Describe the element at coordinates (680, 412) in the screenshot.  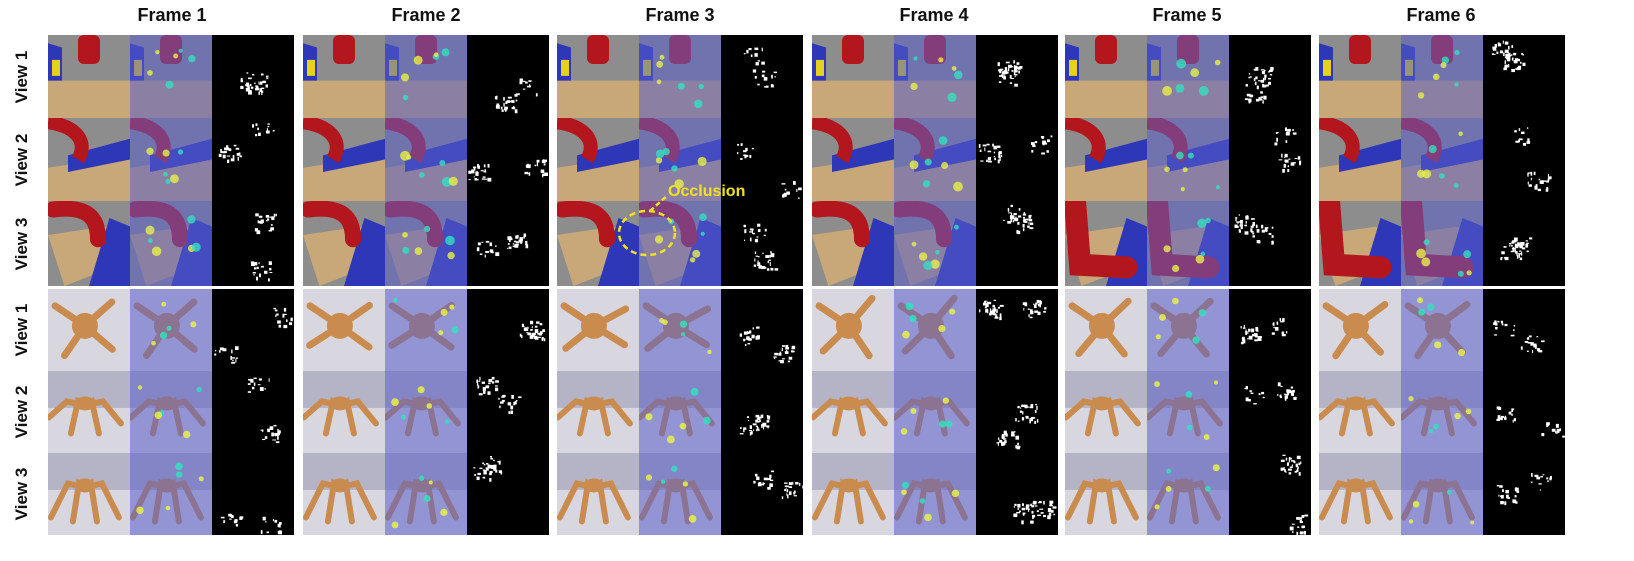
I see `ant-frame-3-view-2-saliency-image` at that location.